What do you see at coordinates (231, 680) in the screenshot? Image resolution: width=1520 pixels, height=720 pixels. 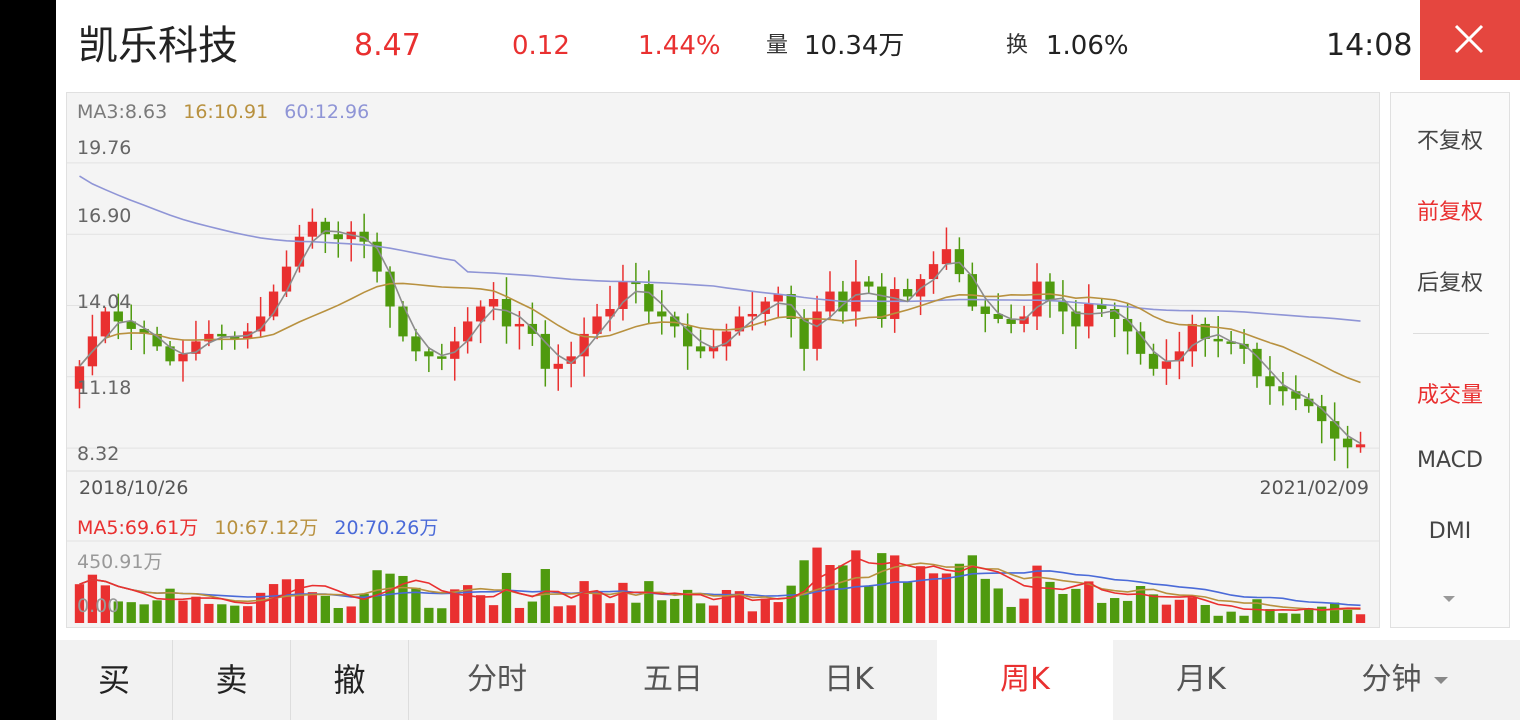 I see `sell-button: 卖` at bounding box center [231, 680].